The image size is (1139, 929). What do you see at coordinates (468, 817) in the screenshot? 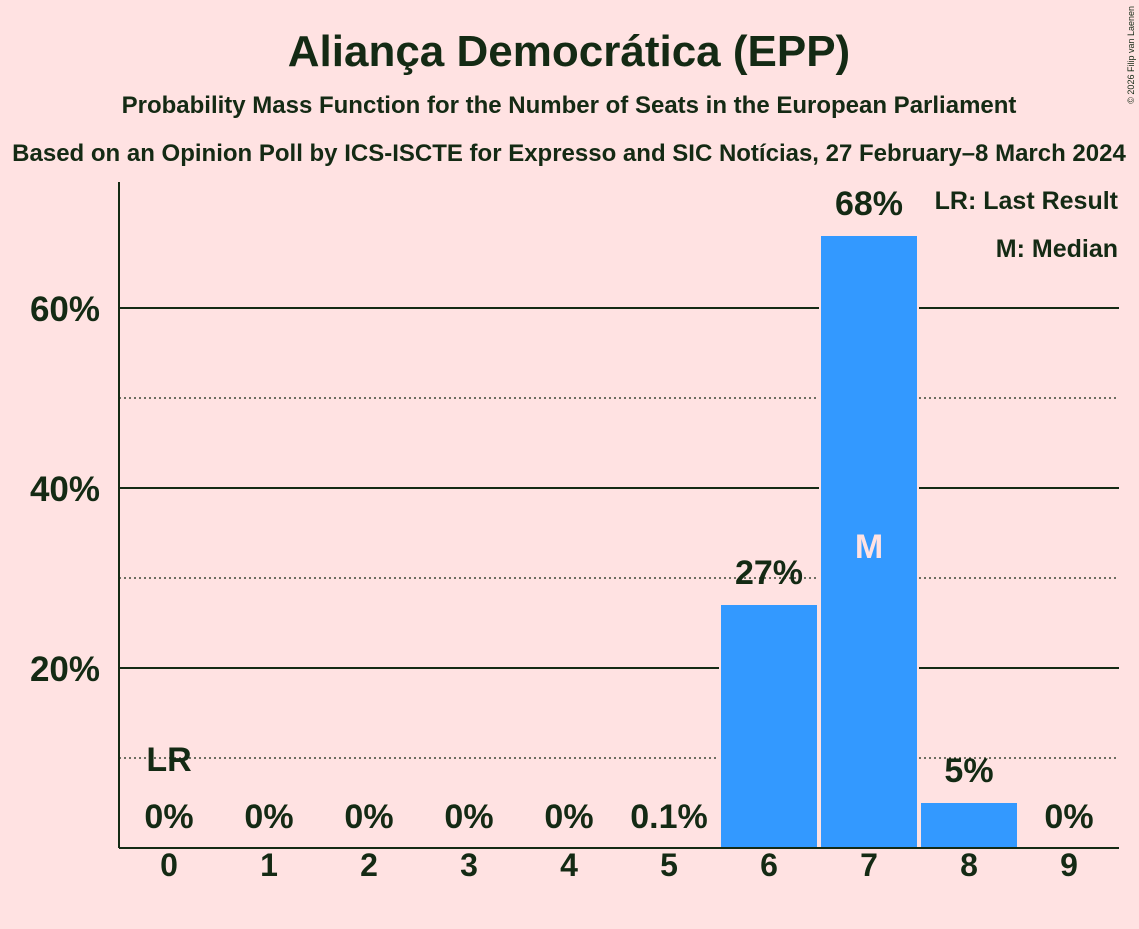
I see `value-label-3: 0%` at bounding box center [468, 817].